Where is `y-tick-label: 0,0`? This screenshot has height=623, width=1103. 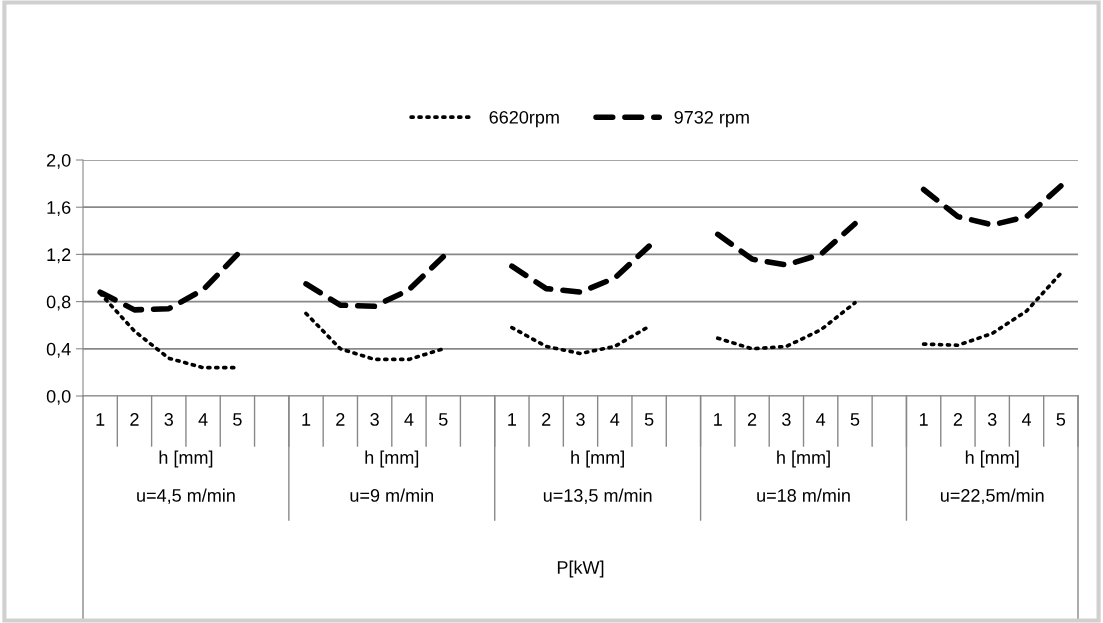
y-tick-label: 0,0 is located at coordinates (58, 397).